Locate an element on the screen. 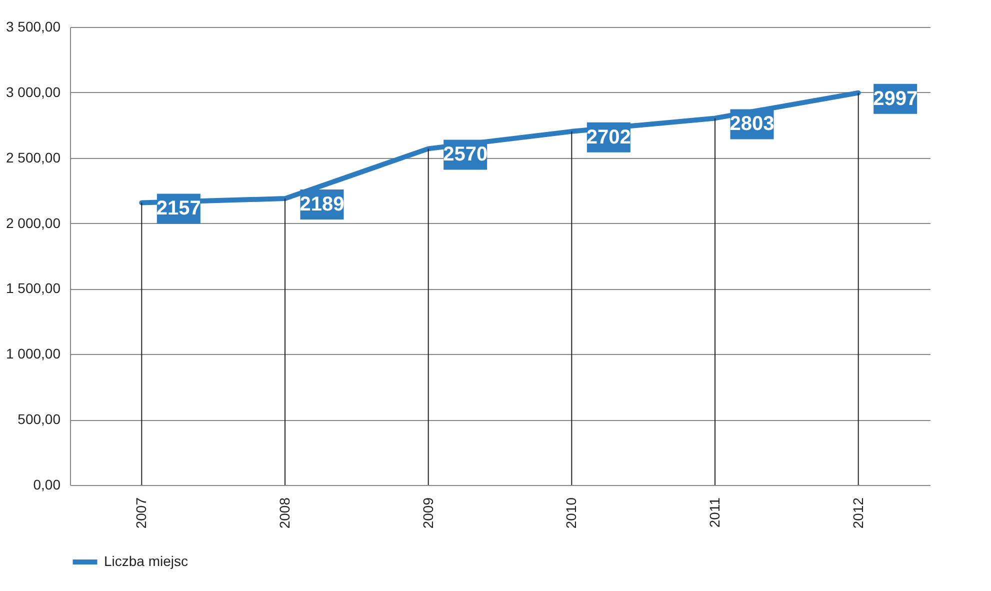 The height and width of the screenshot is (591, 991). x-tick-label: 2012 is located at coordinates (858, 513).